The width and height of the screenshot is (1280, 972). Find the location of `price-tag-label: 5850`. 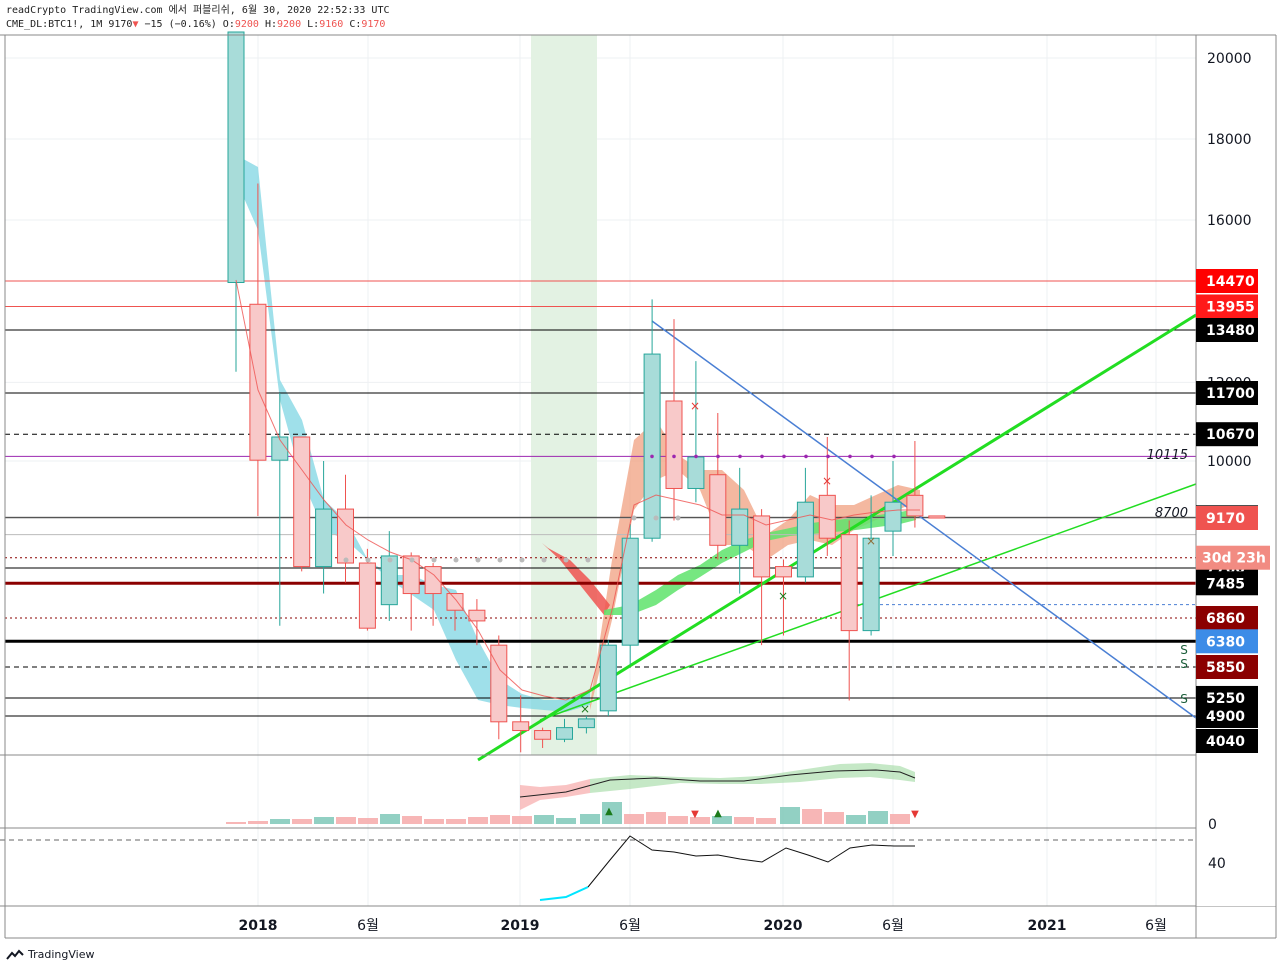

price-tag-label: 5850 is located at coordinates (1225, 668).